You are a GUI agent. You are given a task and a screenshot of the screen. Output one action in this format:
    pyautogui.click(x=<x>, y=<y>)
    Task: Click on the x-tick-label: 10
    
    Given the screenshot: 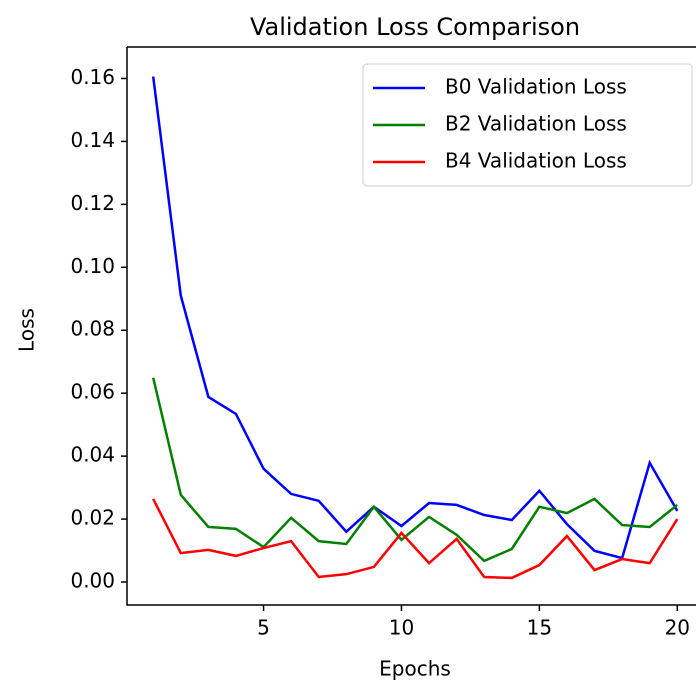 What is the action you would take?
    pyautogui.click(x=401, y=628)
    